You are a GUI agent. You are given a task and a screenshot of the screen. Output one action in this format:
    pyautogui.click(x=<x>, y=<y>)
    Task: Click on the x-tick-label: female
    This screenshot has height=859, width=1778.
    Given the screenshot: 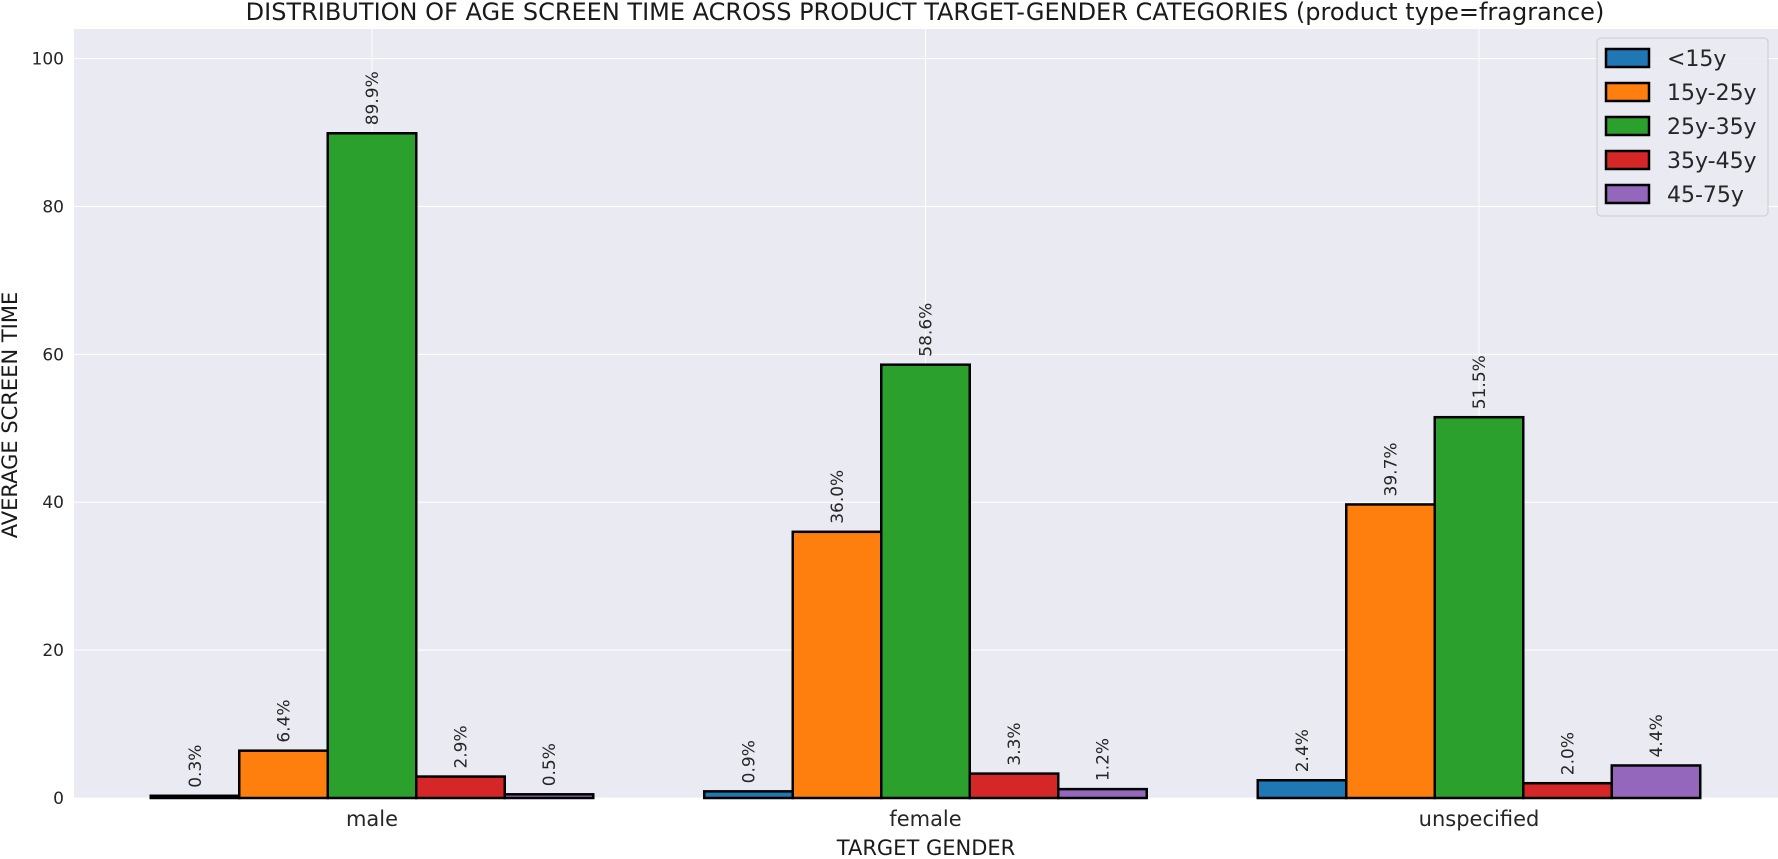 What is the action you would take?
    pyautogui.click(x=925, y=819)
    